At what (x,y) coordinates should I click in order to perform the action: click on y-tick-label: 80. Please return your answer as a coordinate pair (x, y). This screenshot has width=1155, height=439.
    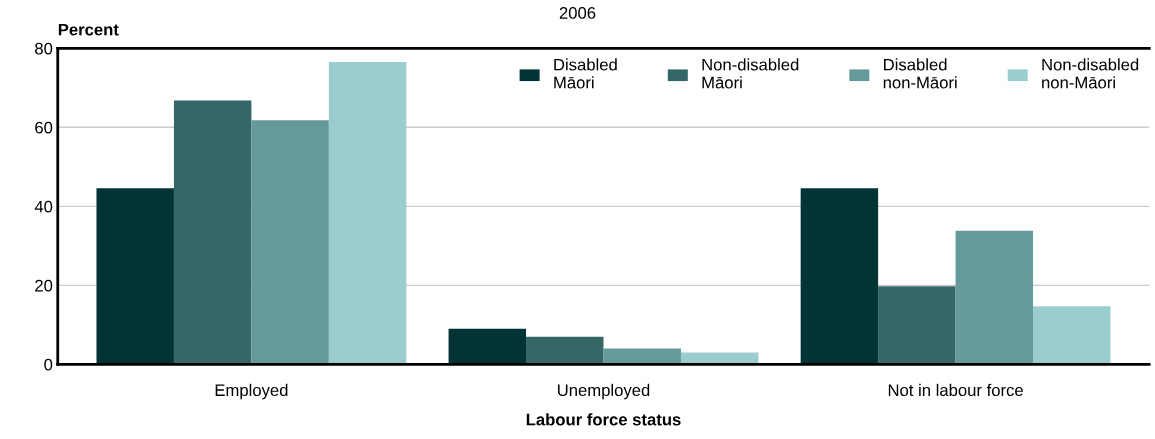
    Looking at the image, I should click on (44, 48).